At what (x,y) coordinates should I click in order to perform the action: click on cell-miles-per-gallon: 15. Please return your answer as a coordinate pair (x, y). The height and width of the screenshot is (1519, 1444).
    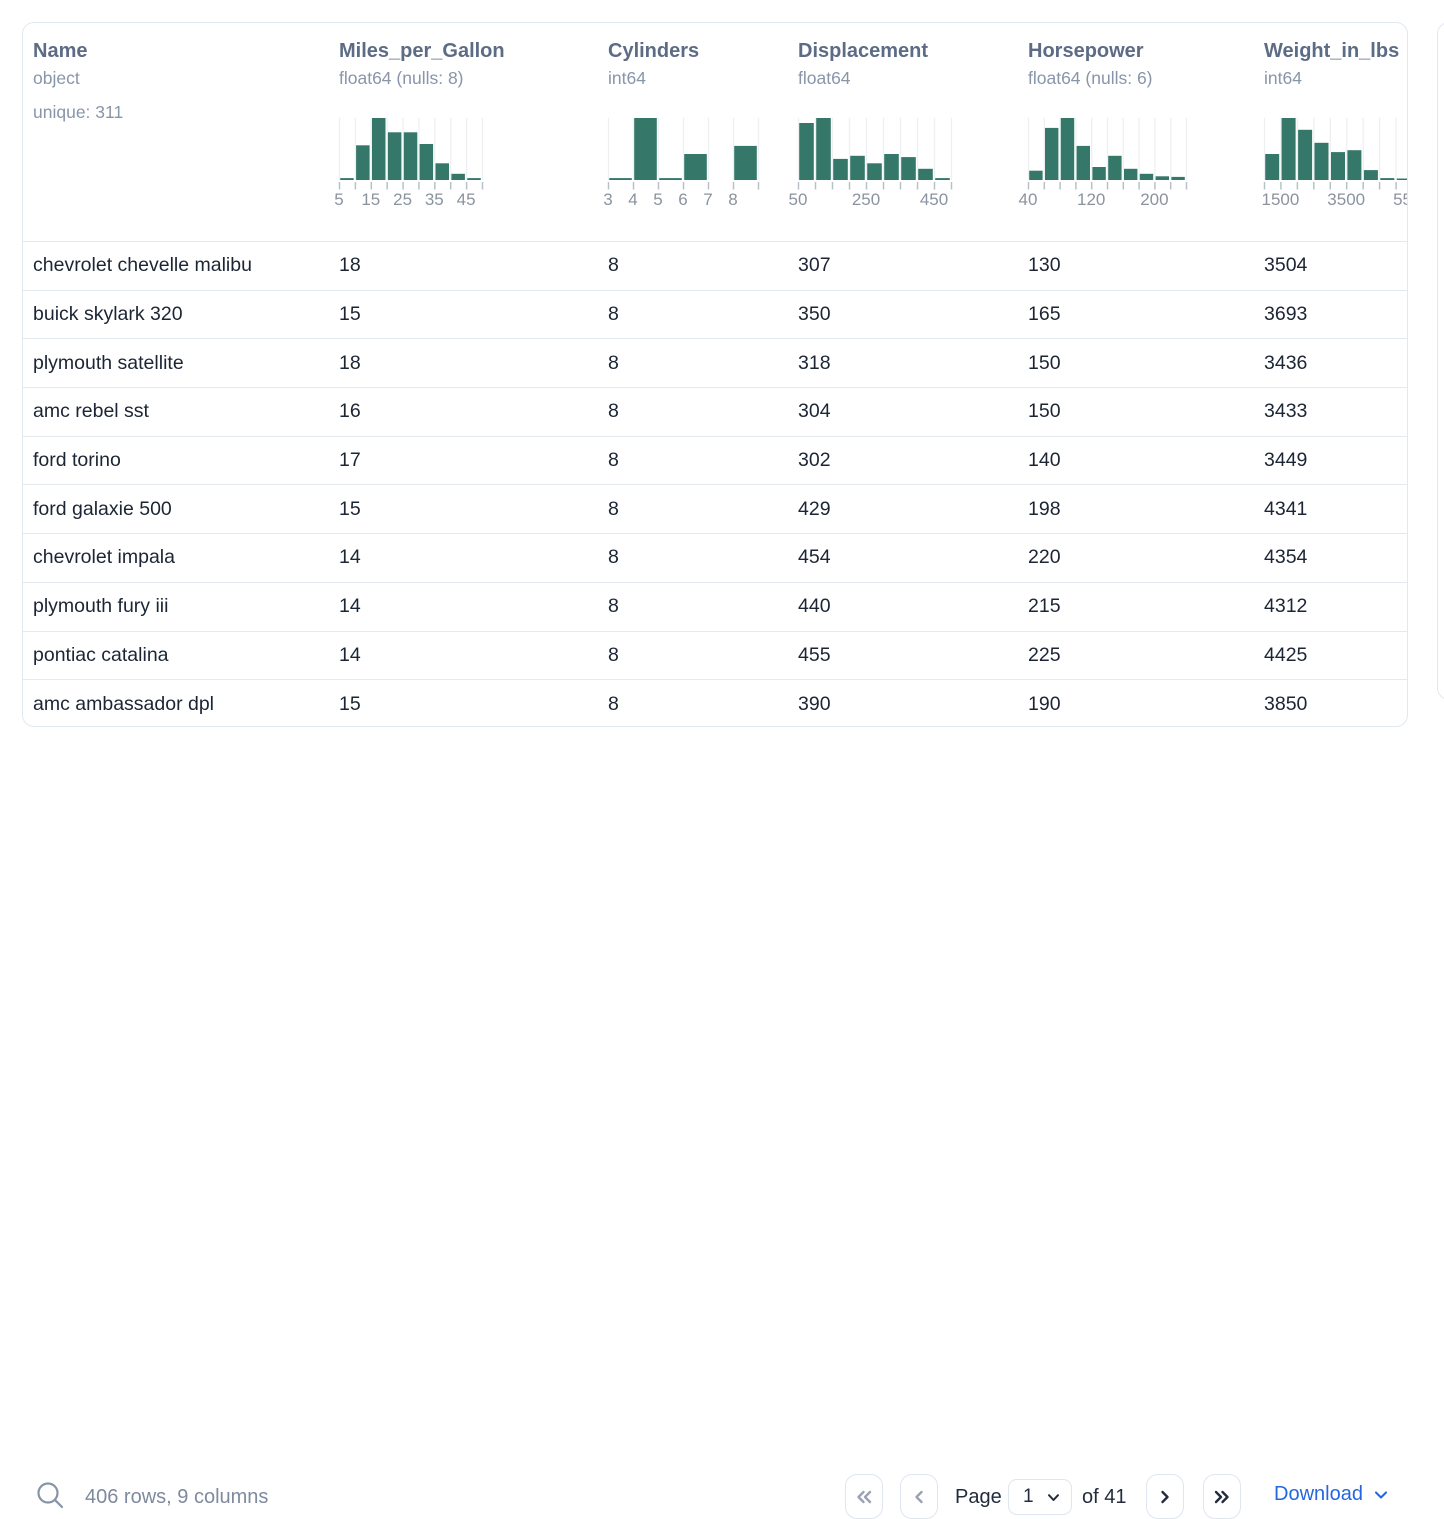
    Looking at the image, I should click on (350, 703).